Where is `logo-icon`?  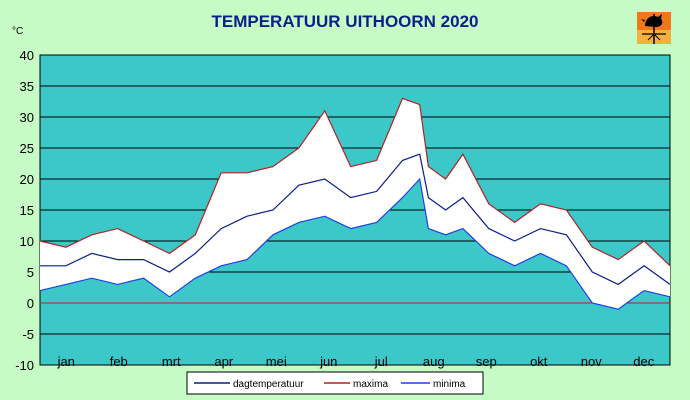 logo-icon is located at coordinates (654, 28).